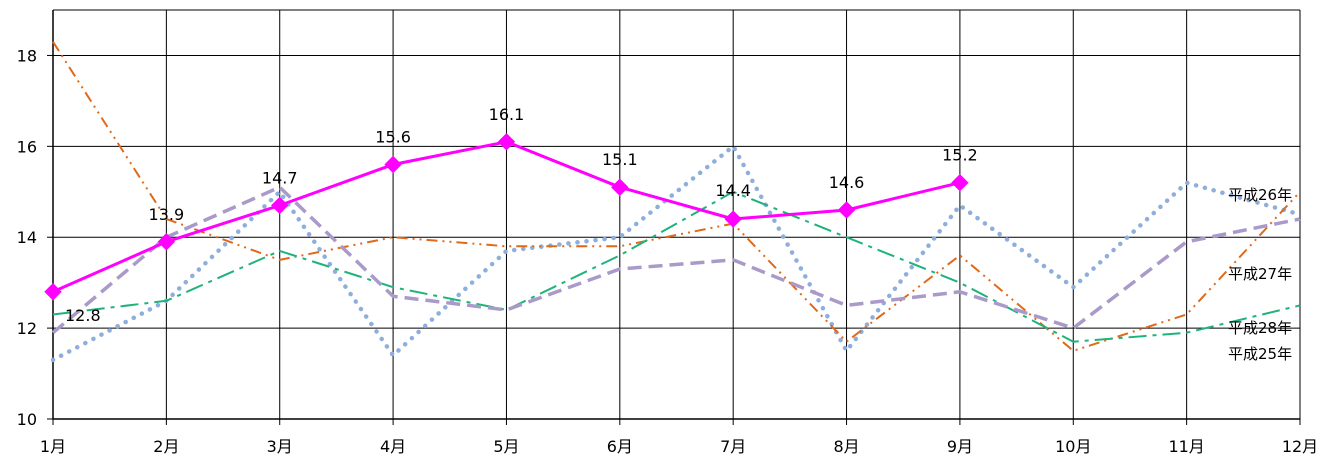 The height and width of the screenshot is (462, 1332). What do you see at coordinates (53, 446) in the screenshot?
I see `x-tick-label: 1月` at bounding box center [53, 446].